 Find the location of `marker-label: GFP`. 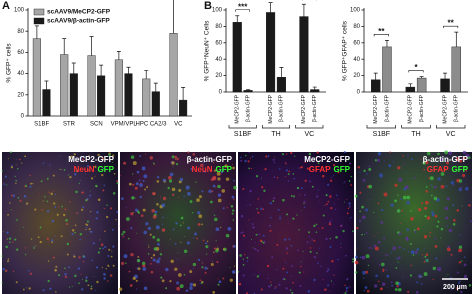

marker-label: GFP is located at coordinates (460, 169).